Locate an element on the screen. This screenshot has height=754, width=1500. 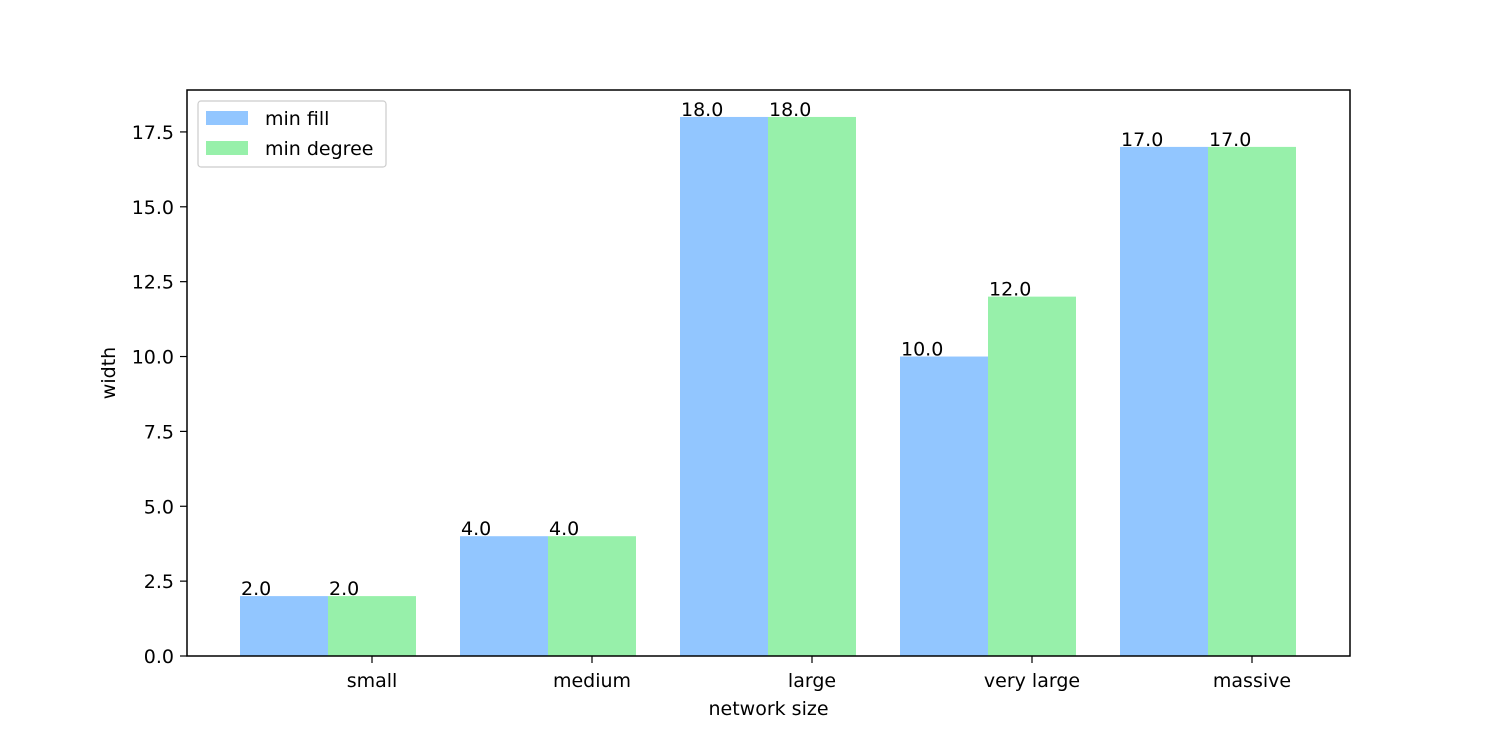
bar-min-fill-large is located at coordinates (724, 386).